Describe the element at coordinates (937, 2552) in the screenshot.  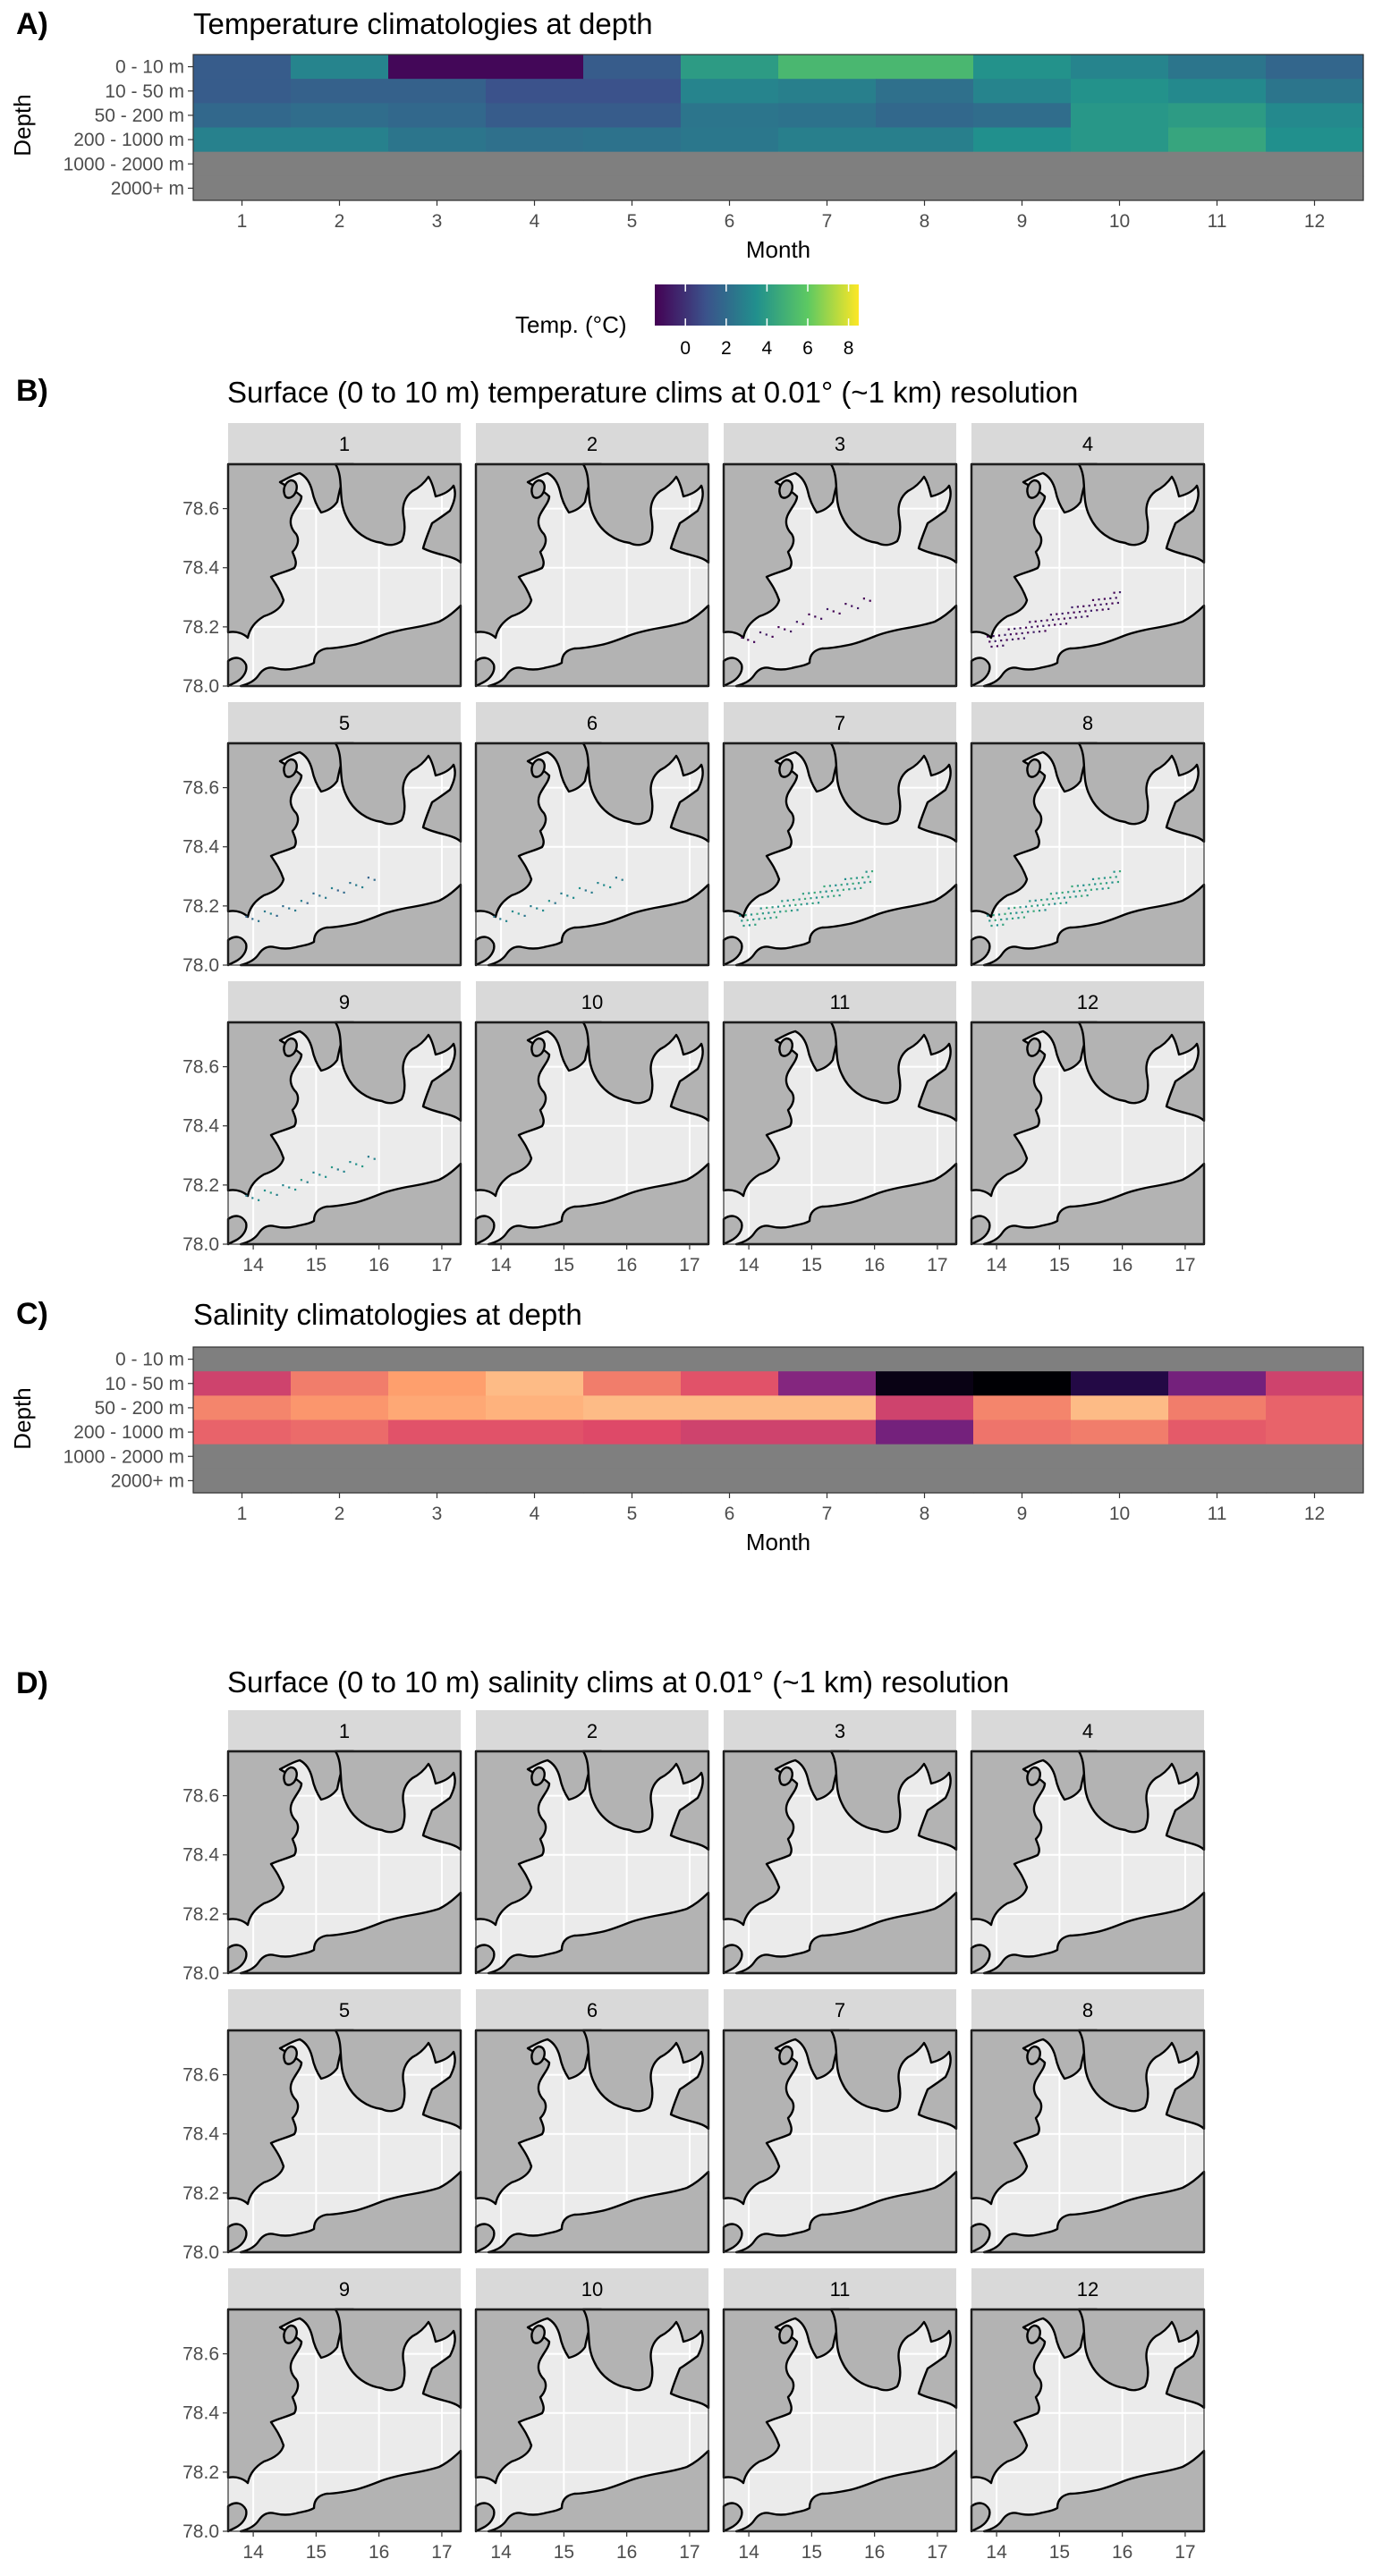
I see `salinity-map-x-tick-label: 17` at that location.